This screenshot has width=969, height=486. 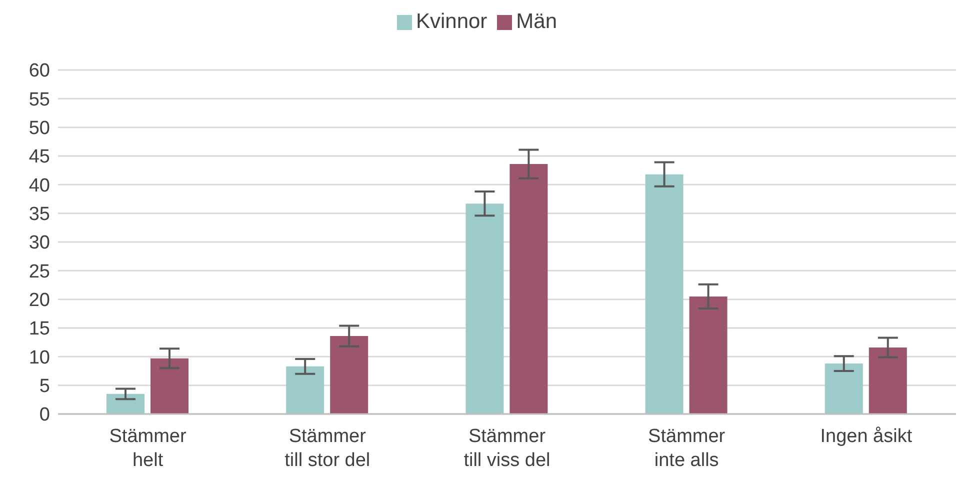 I want to click on x-tick-label: Stämmer inte alls, so click(x=687, y=448).